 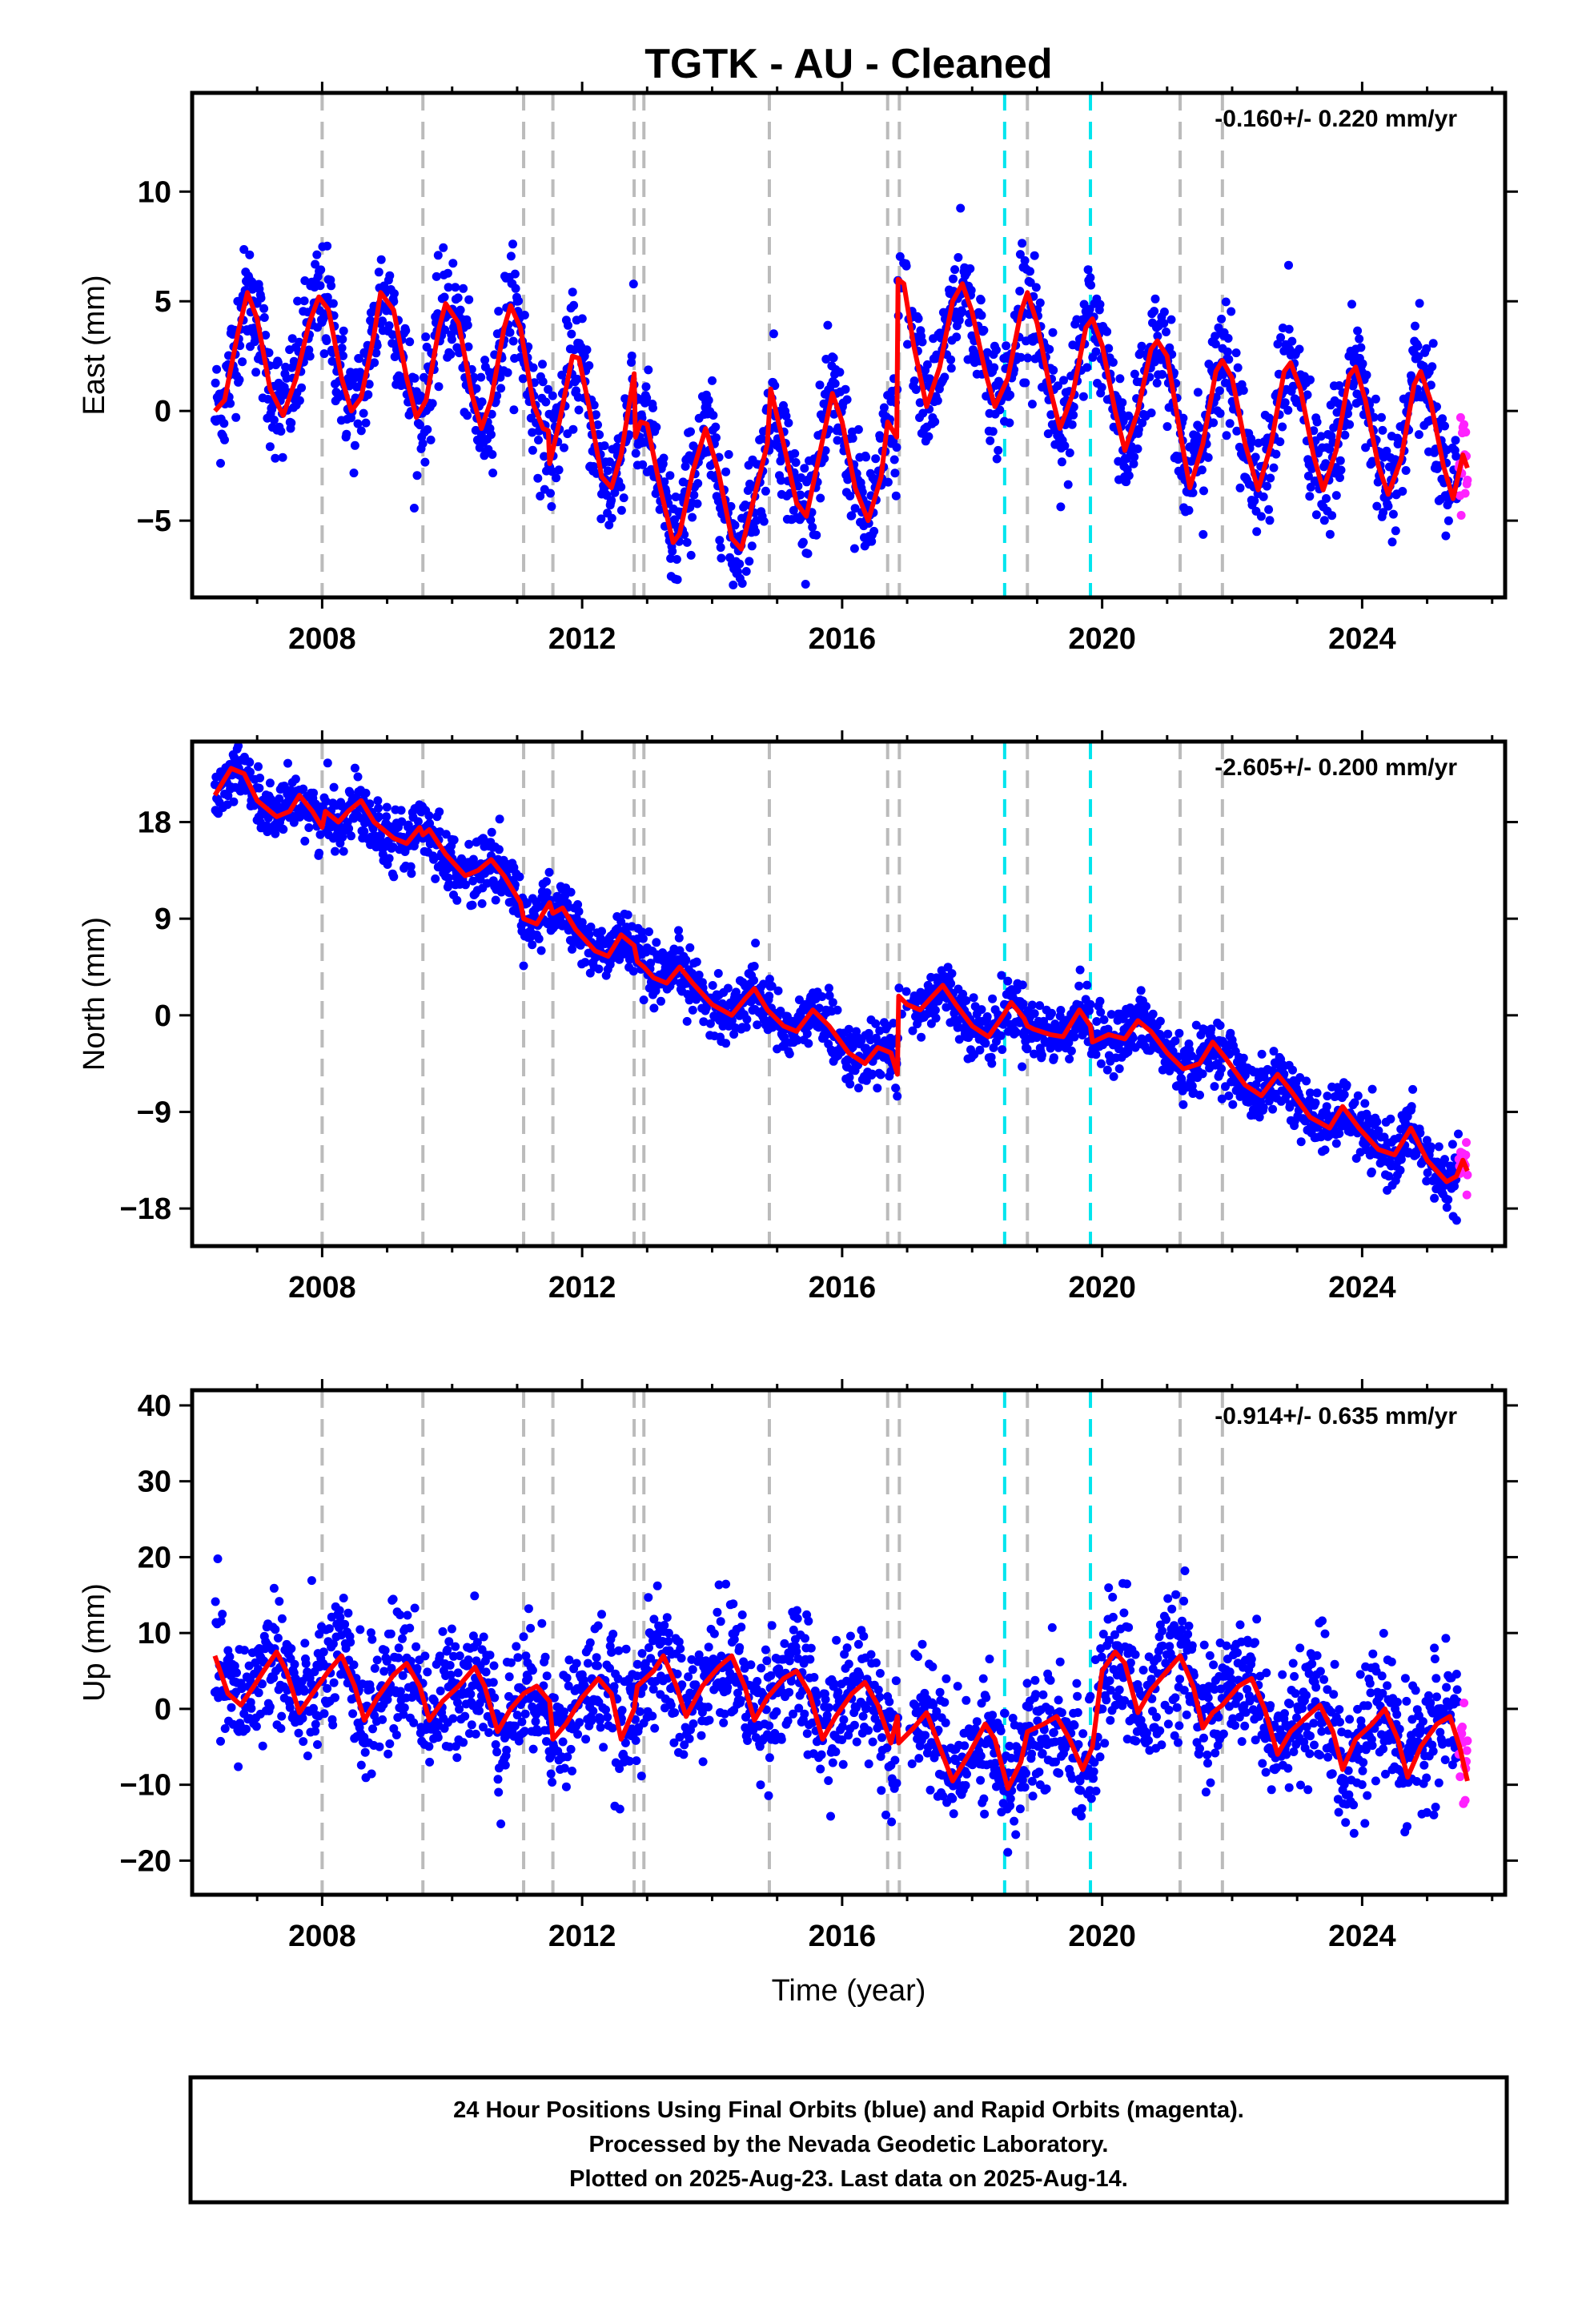 What do you see at coordinates (1467, 1195) in the screenshot?
I see `rapid-orbit-point` at bounding box center [1467, 1195].